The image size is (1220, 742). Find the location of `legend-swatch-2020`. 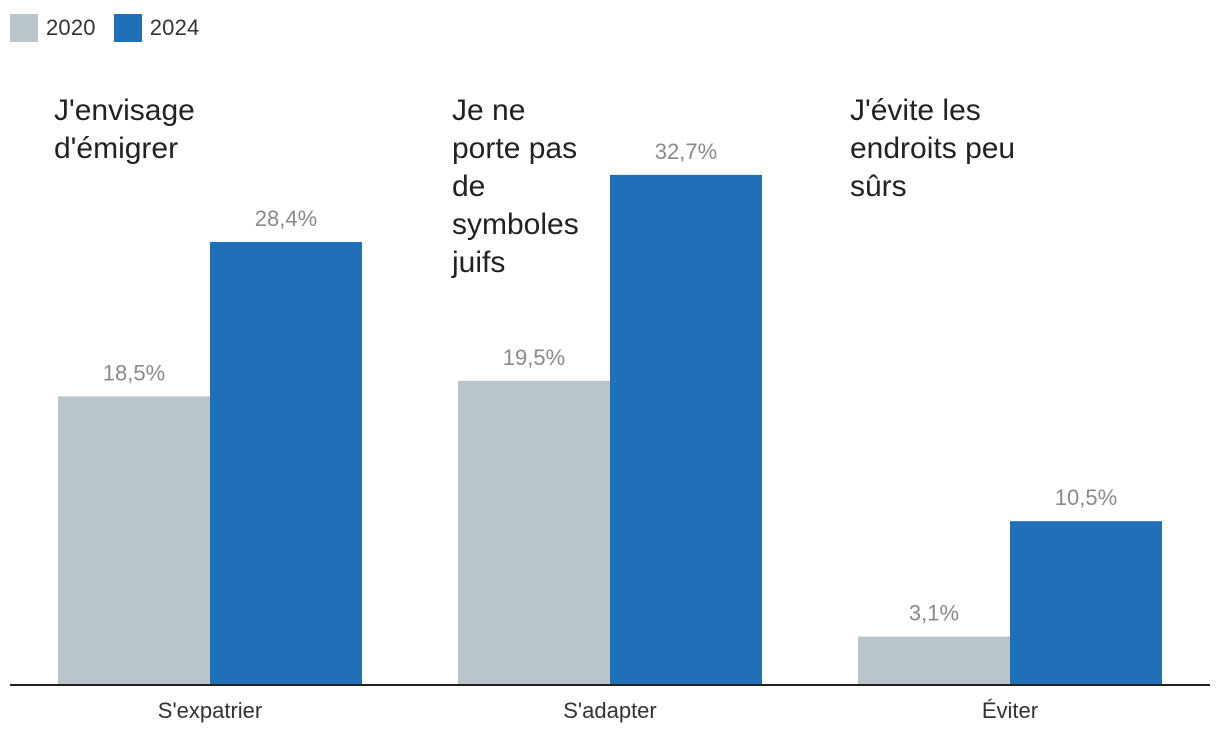

legend-swatch-2020 is located at coordinates (24, 28).